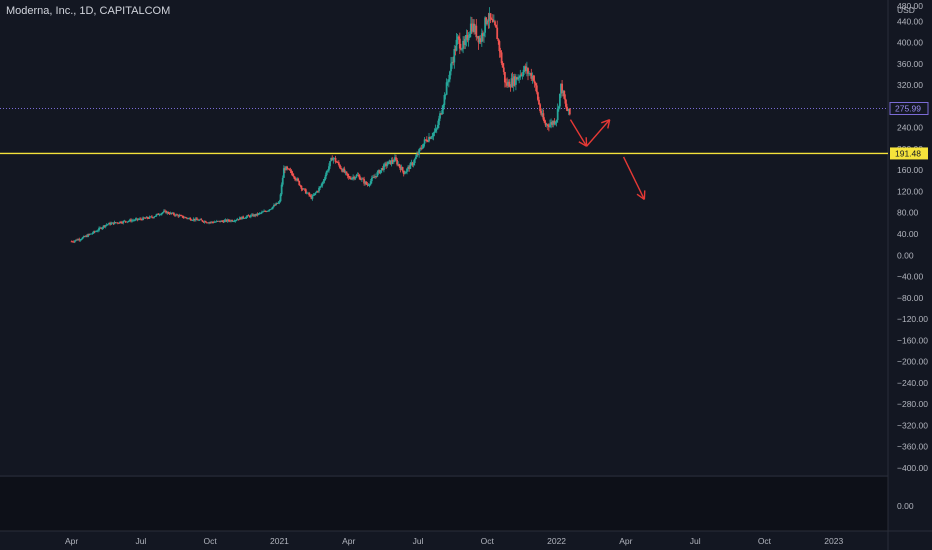 This screenshot has width=932, height=550. I want to click on x-tick-label: Jul, so click(140, 541).